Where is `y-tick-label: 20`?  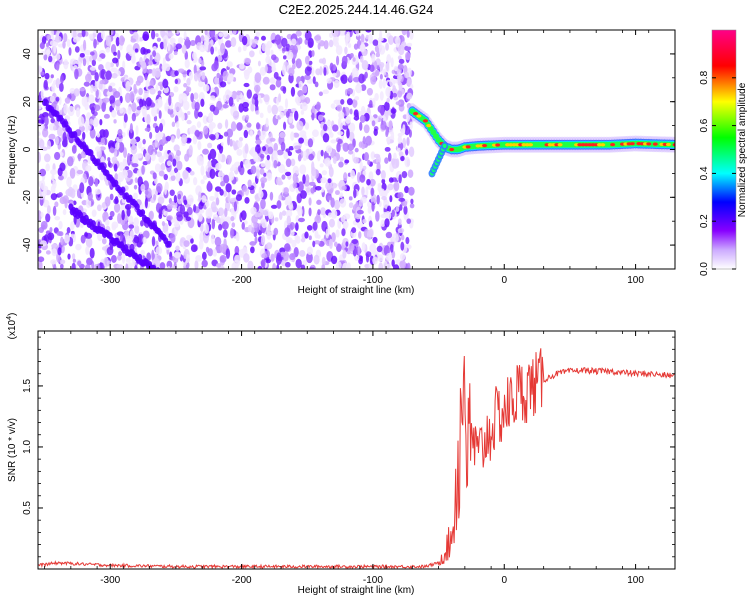
y-tick-label: 20 is located at coordinates (27, 102).